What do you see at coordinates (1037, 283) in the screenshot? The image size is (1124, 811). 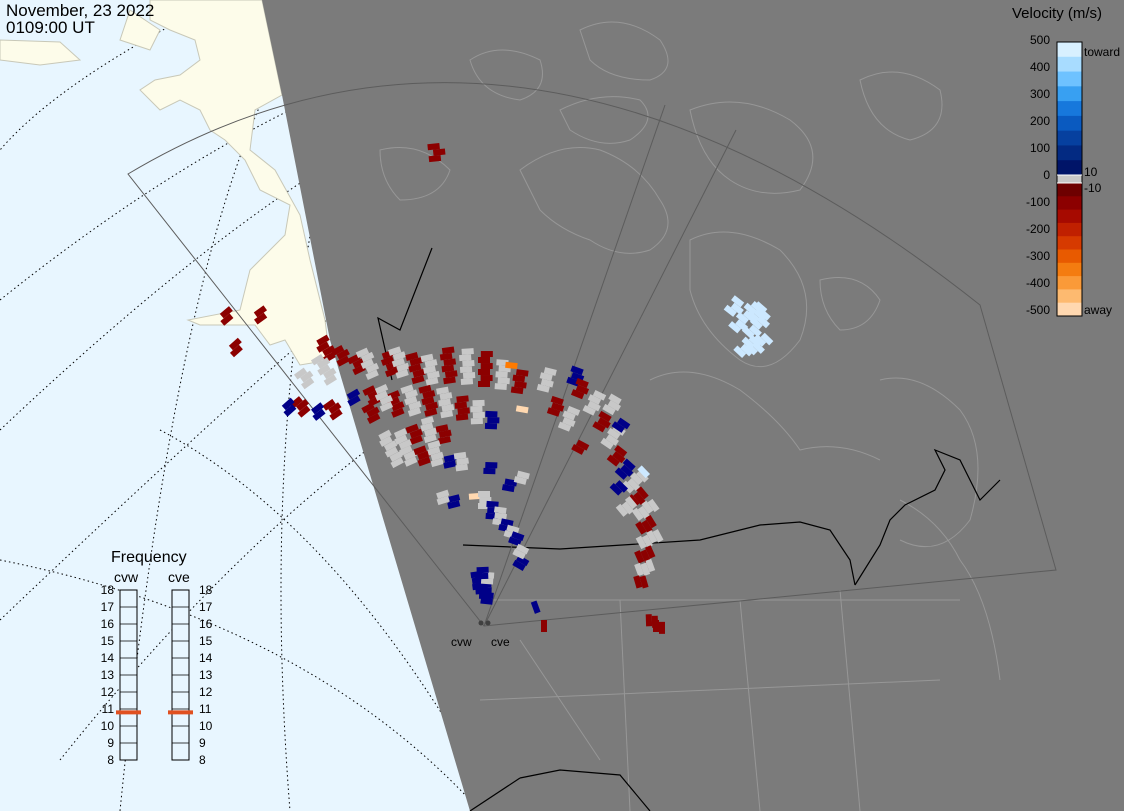 I see `colorbar-tick: -400` at bounding box center [1037, 283].